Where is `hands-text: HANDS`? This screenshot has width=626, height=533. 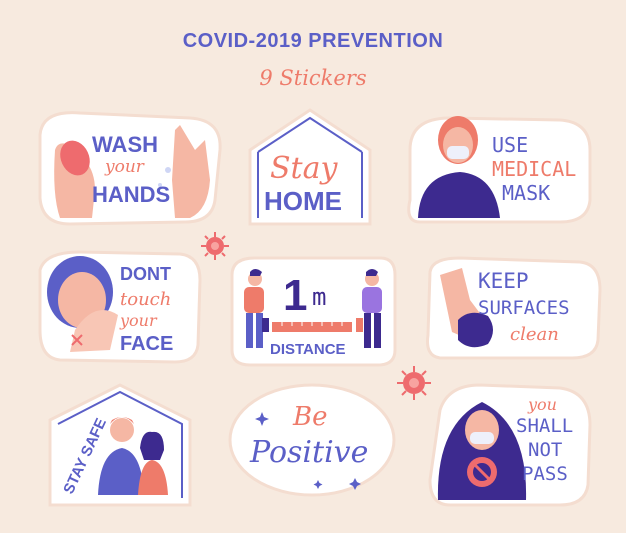
hands-text: HANDS is located at coordinates (131, 194).